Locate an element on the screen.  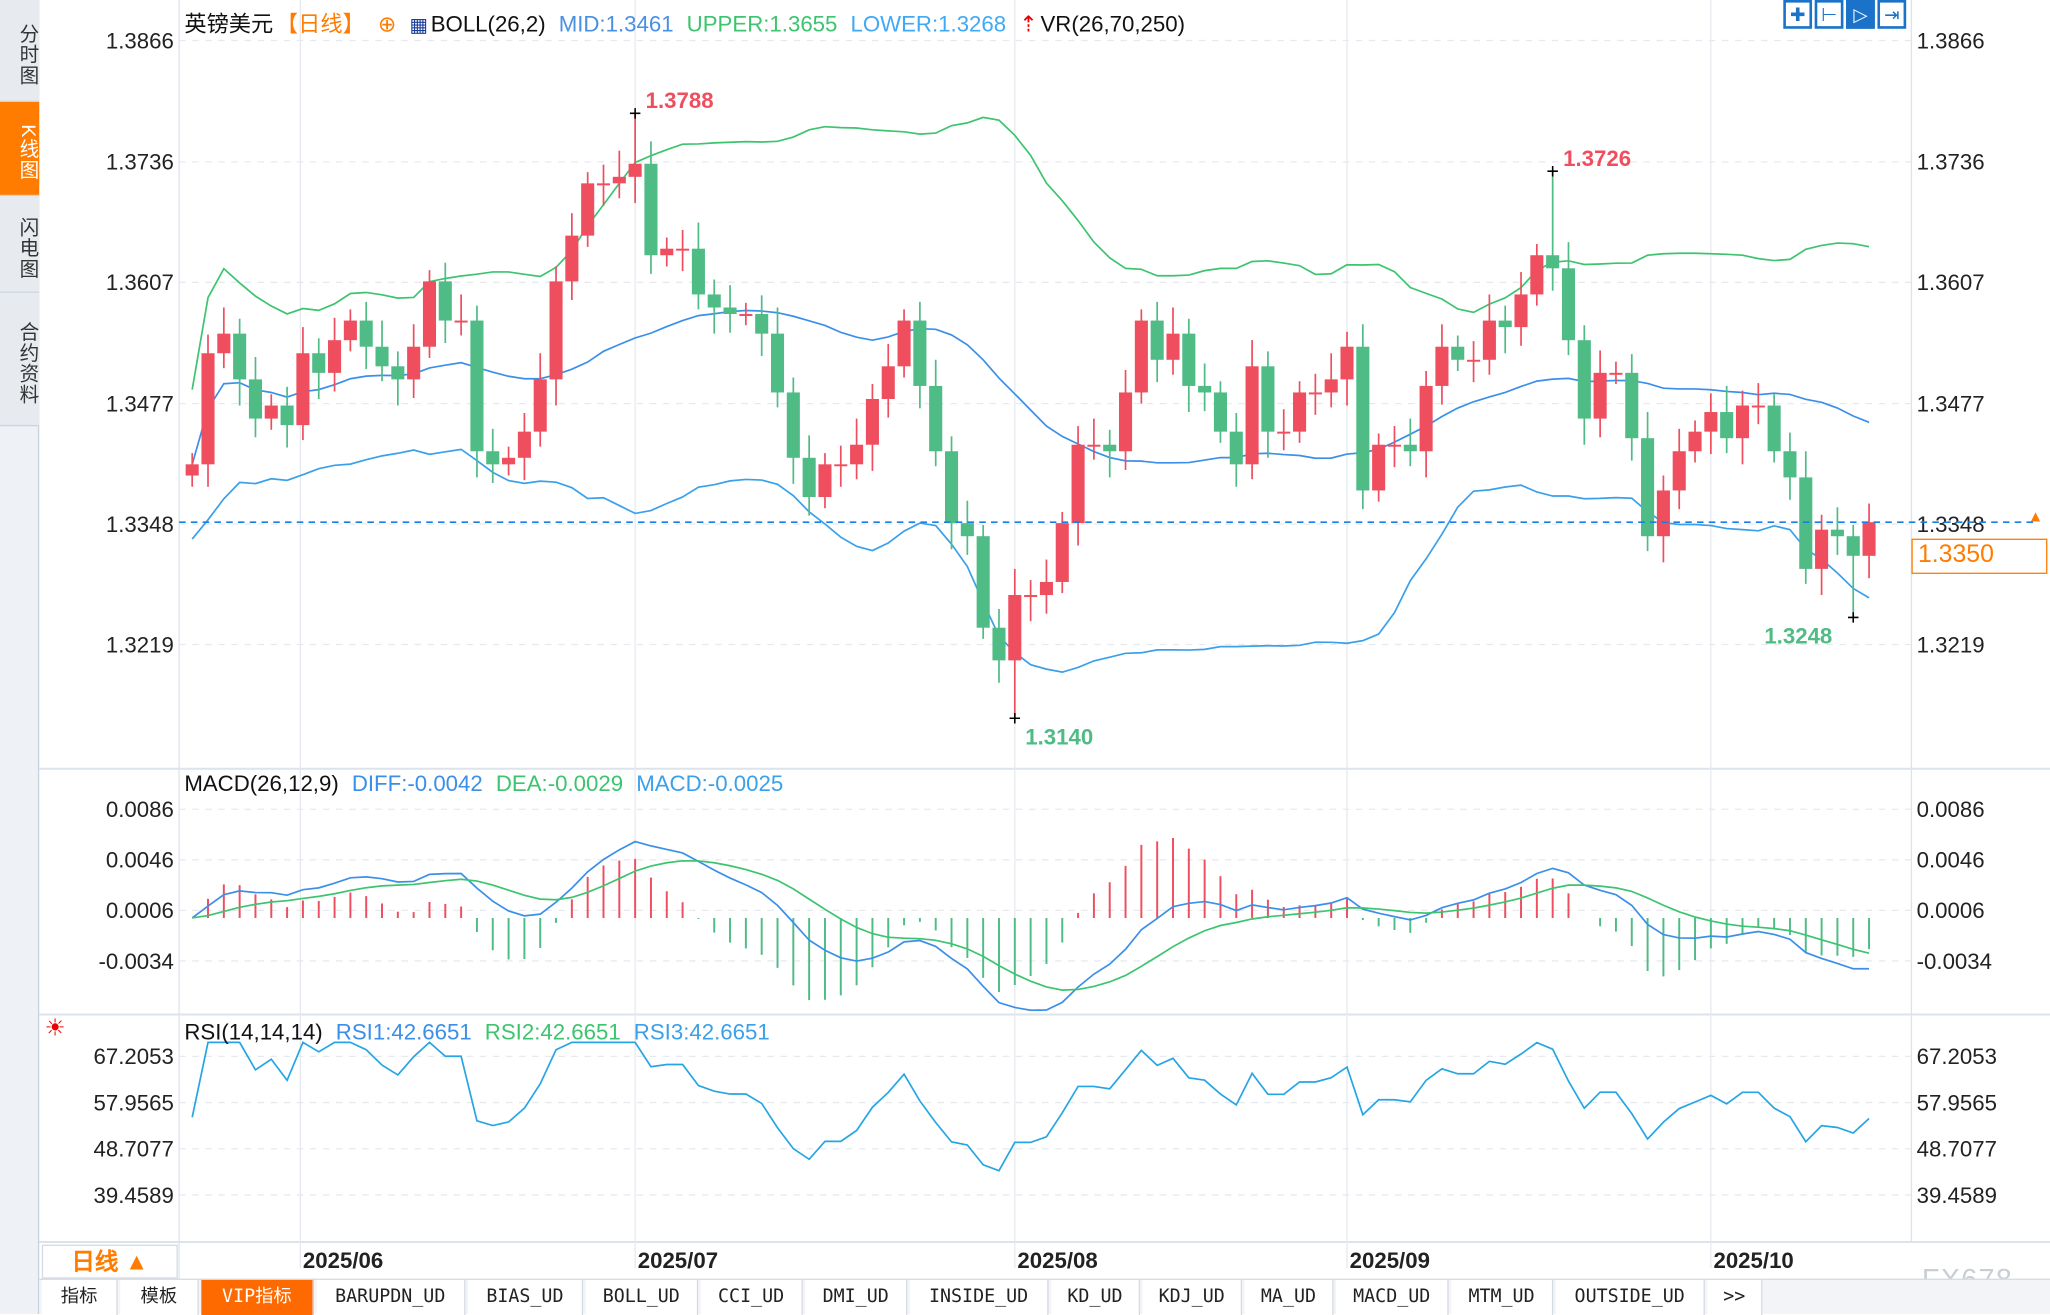
settings-sun-icon: ☀ is located at coordinates (55, 1027).